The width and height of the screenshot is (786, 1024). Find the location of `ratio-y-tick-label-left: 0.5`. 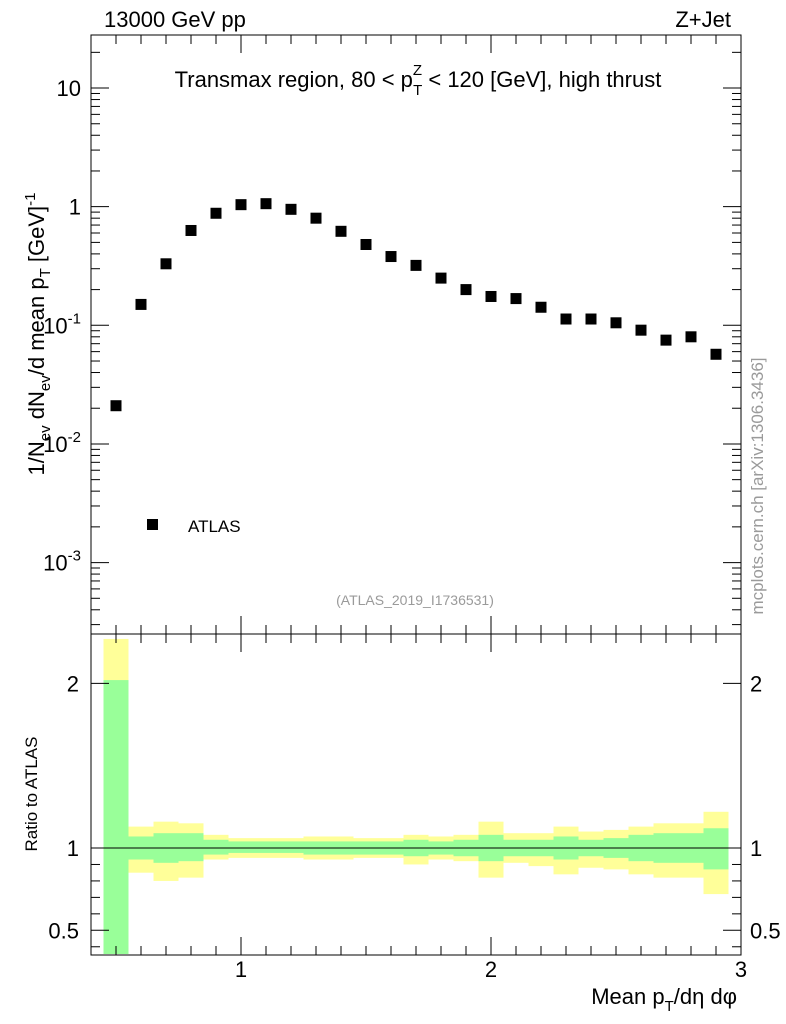

ratio-y-tick-label-left: 0.5 is located at coordinates (63, 930).